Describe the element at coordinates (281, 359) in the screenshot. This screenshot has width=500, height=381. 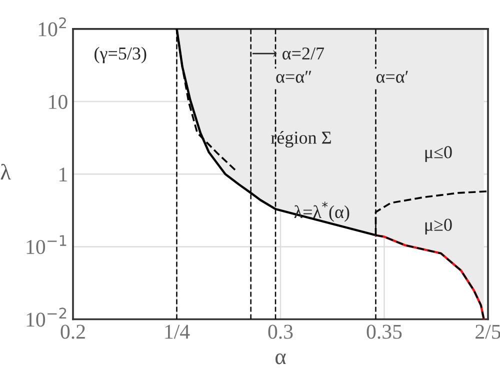
I see `x-axis-title: α` at that location.